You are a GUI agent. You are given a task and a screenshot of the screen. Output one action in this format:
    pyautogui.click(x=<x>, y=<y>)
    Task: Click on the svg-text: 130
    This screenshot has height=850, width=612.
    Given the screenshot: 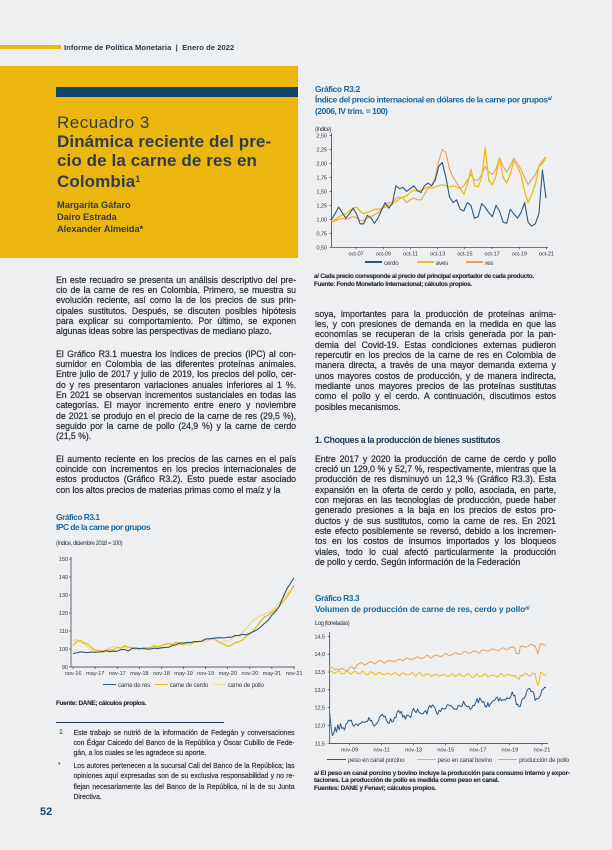 What is the action you would take?
    pyautogui.click(x=63, y=596)
    